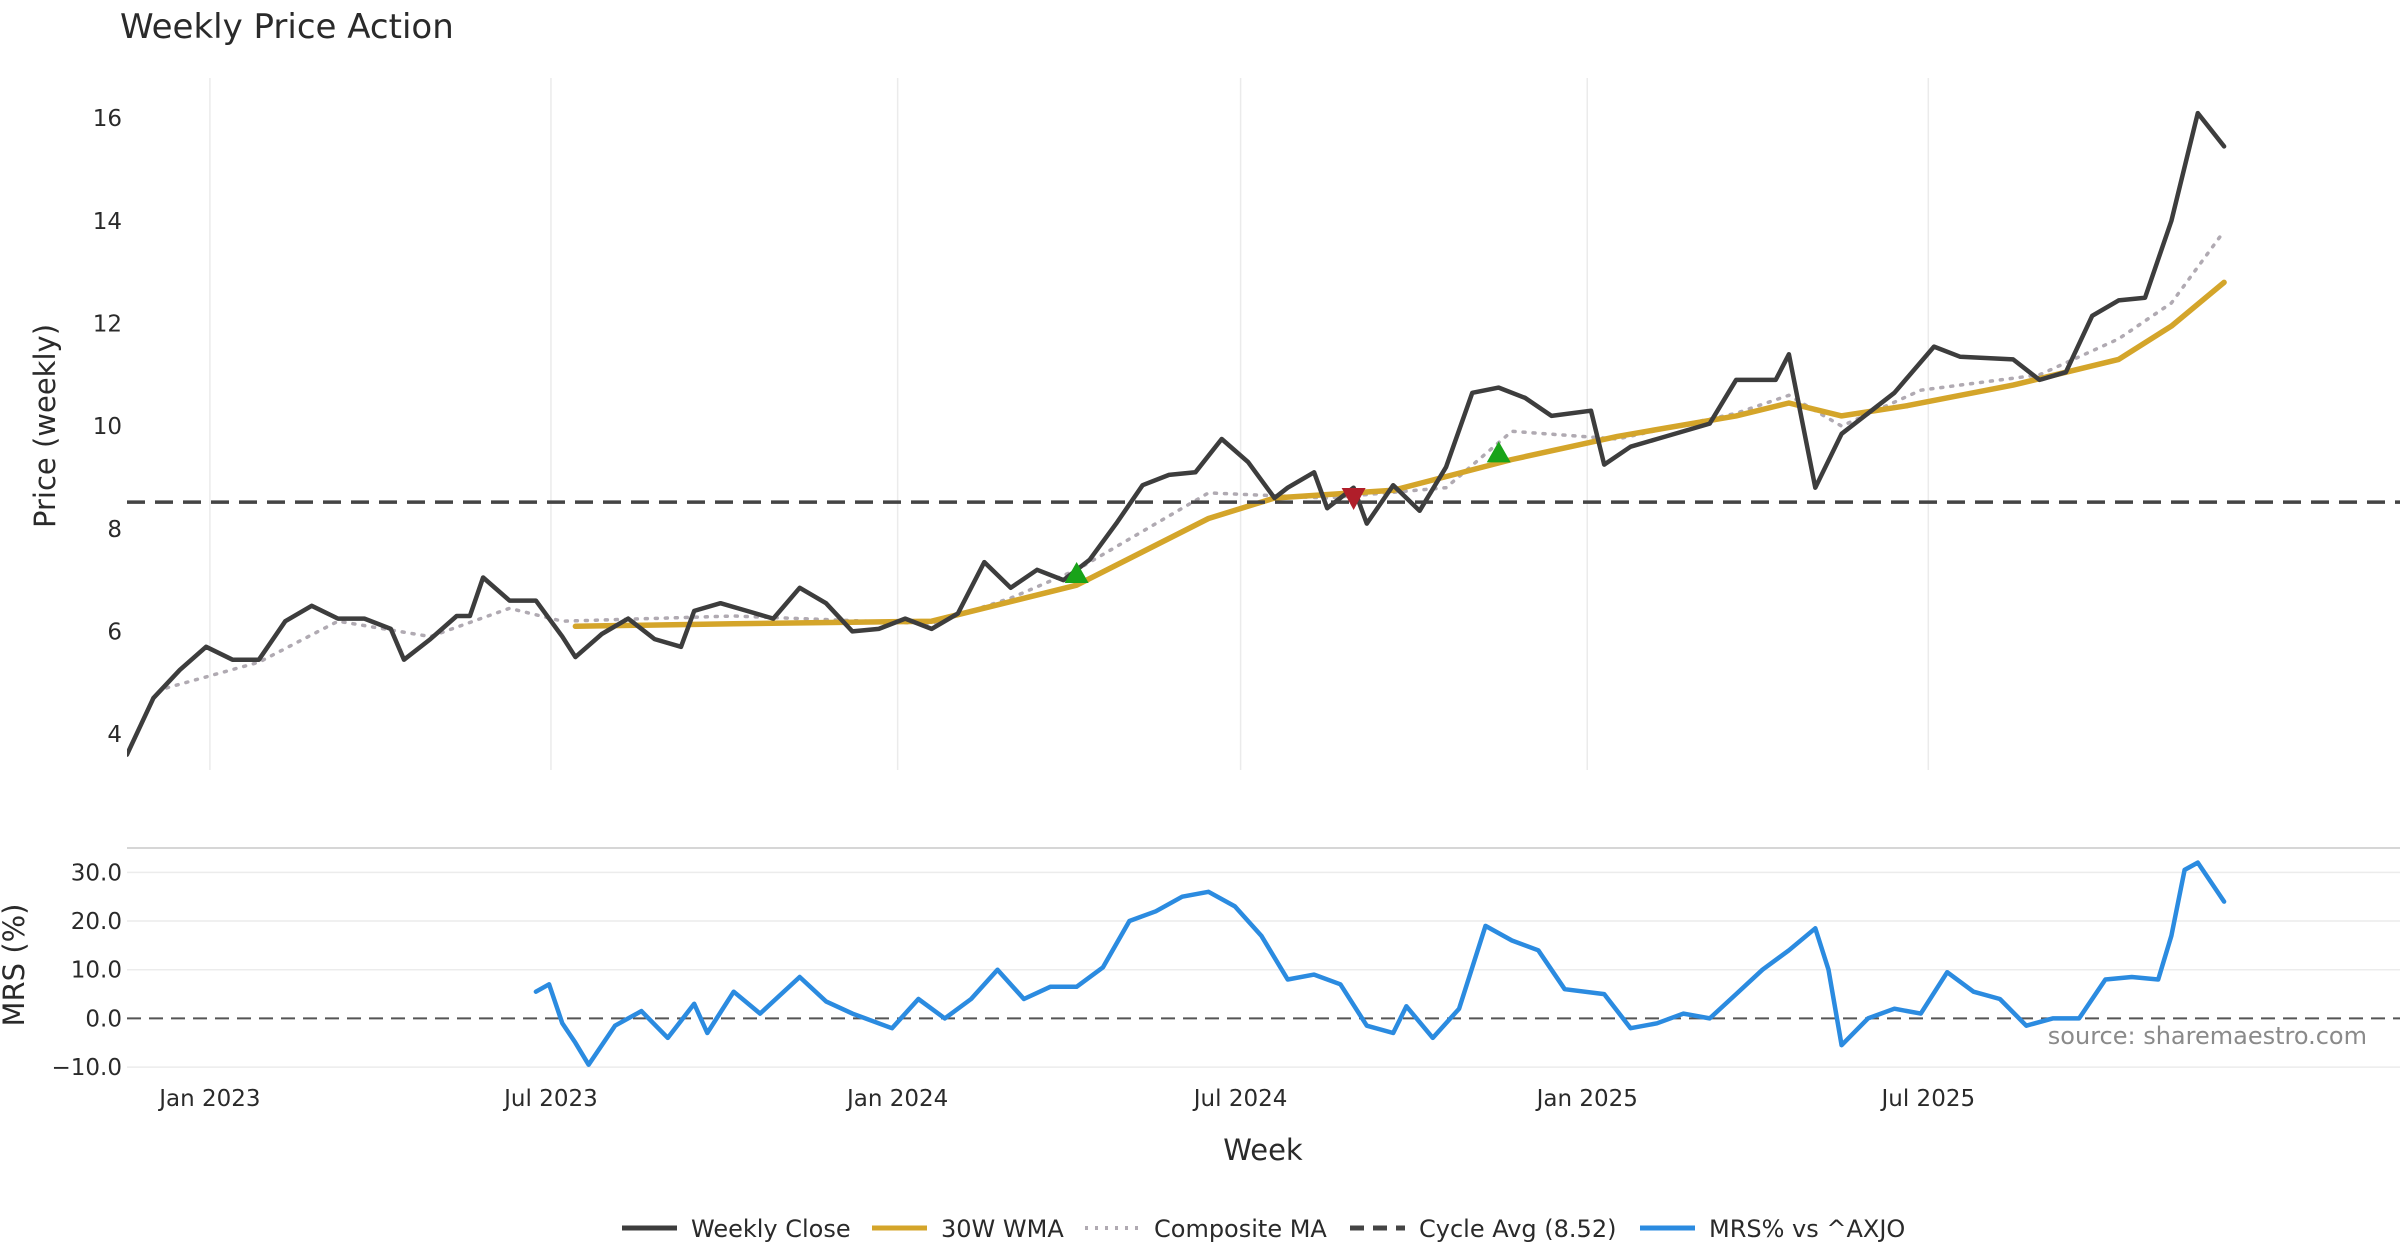 The height and width of the screenshot is (1260, 2400). Describe the element at coordinates (87, 1068) in the screenshot. I see `mrs-y-tick-label: −10.0` at that location.